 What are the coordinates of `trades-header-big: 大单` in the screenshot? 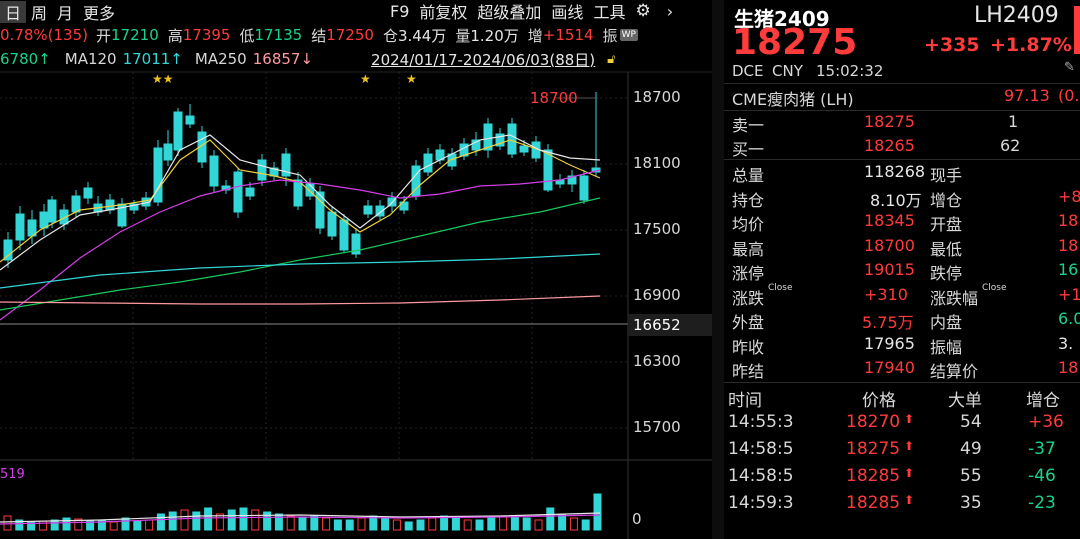 It's located at (965, 401).